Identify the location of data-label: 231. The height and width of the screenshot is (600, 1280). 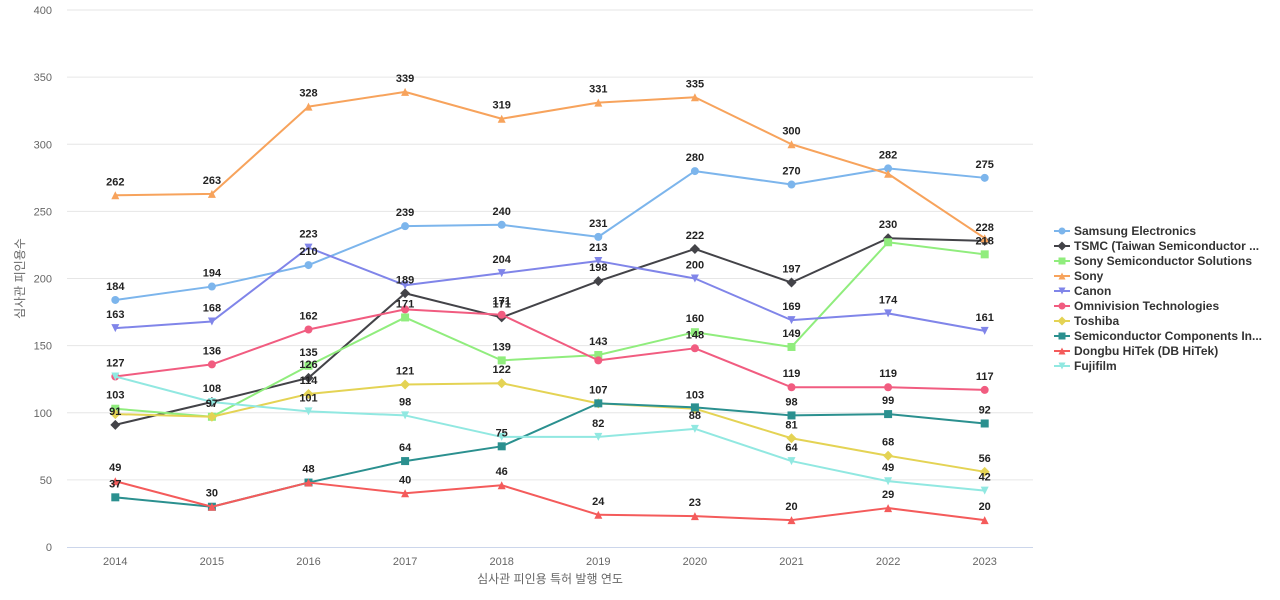
(598, 224).